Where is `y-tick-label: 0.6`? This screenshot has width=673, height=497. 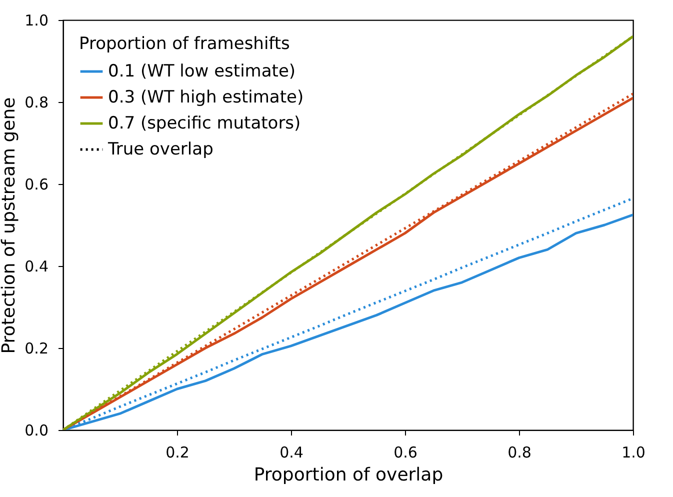 y-tick-label: 0.6 is located at coordinates (36, 185).